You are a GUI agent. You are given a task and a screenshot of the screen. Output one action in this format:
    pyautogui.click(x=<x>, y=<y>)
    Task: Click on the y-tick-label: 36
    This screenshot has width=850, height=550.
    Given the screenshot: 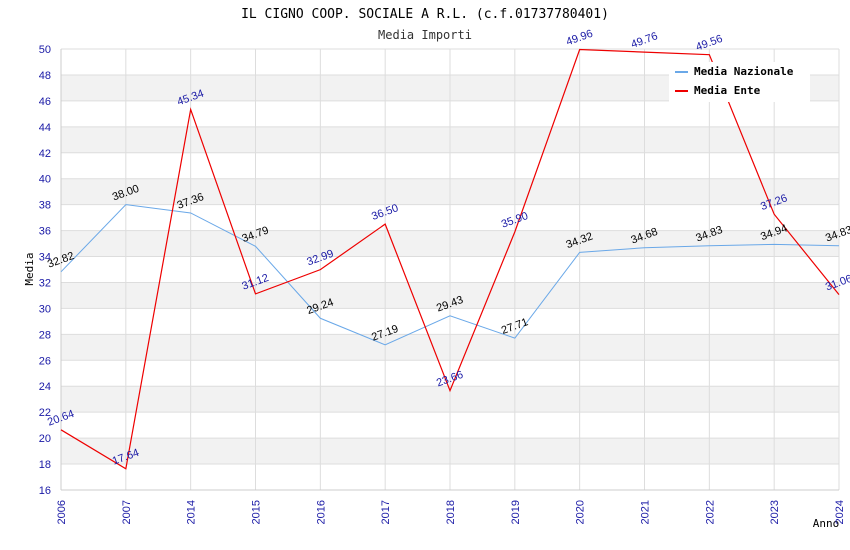 What is the action you would take?
    pyautogui.click(x=45, y=232)
    